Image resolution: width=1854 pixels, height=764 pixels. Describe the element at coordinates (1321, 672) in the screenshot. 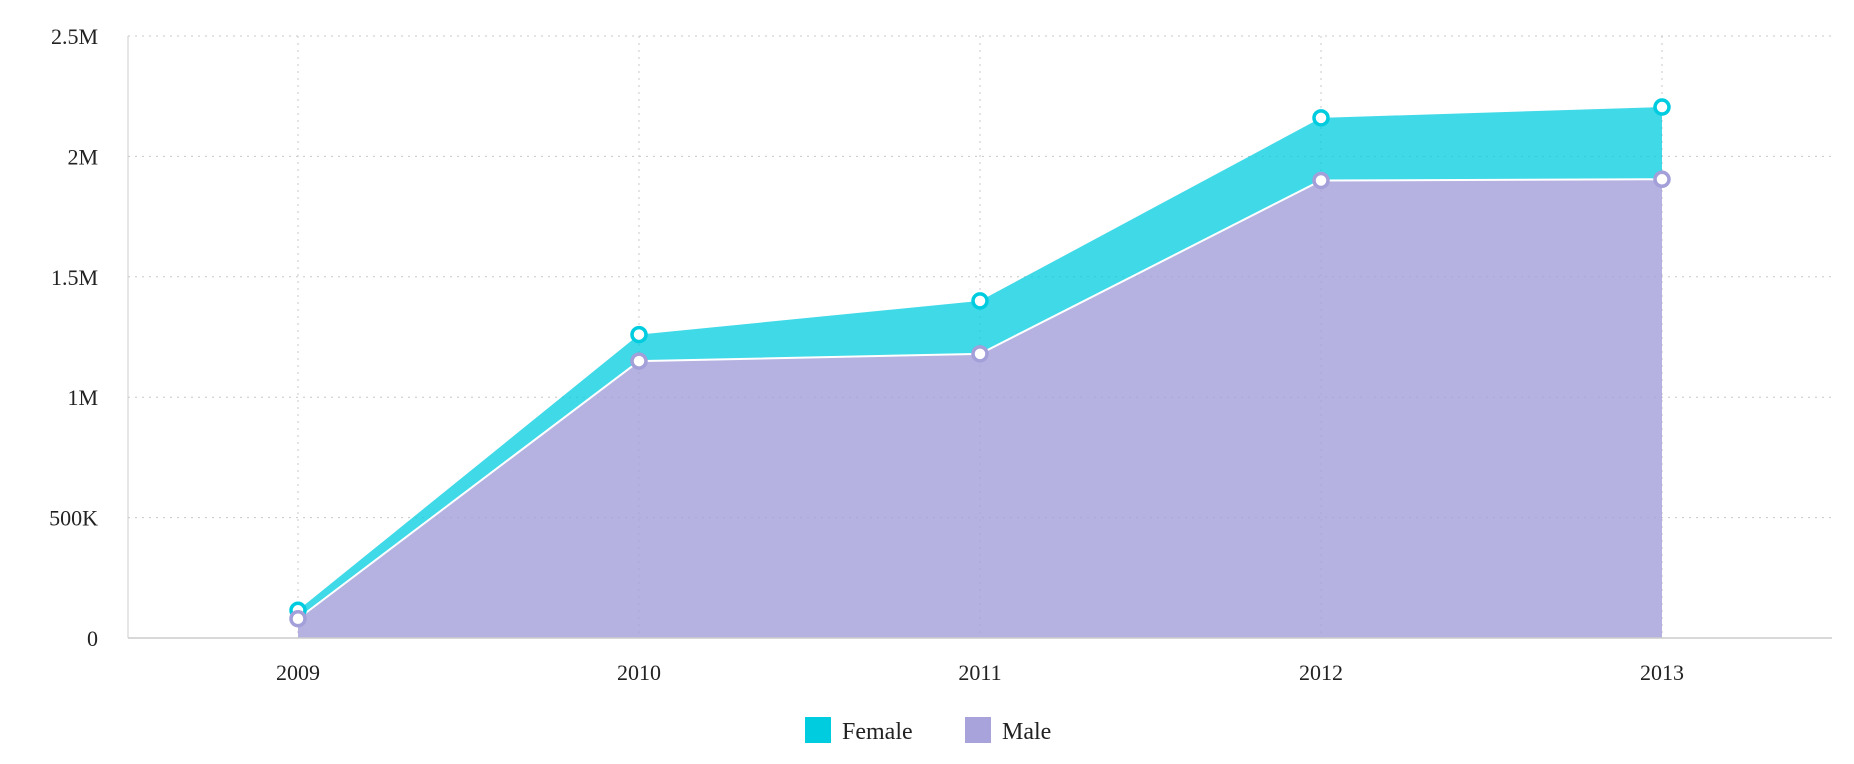

I see `x-tick-label: 2012` at that location.